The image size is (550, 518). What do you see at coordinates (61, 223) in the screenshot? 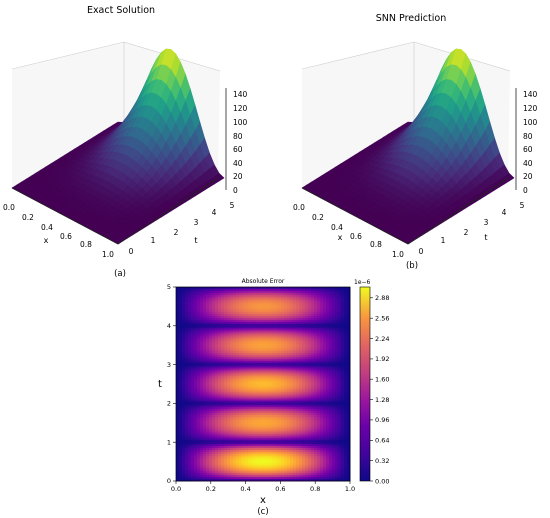
I see `x-axis: 0.0 0.2 0.4 0.6 0.8 1.0 x` at bounding box center [61, 223].